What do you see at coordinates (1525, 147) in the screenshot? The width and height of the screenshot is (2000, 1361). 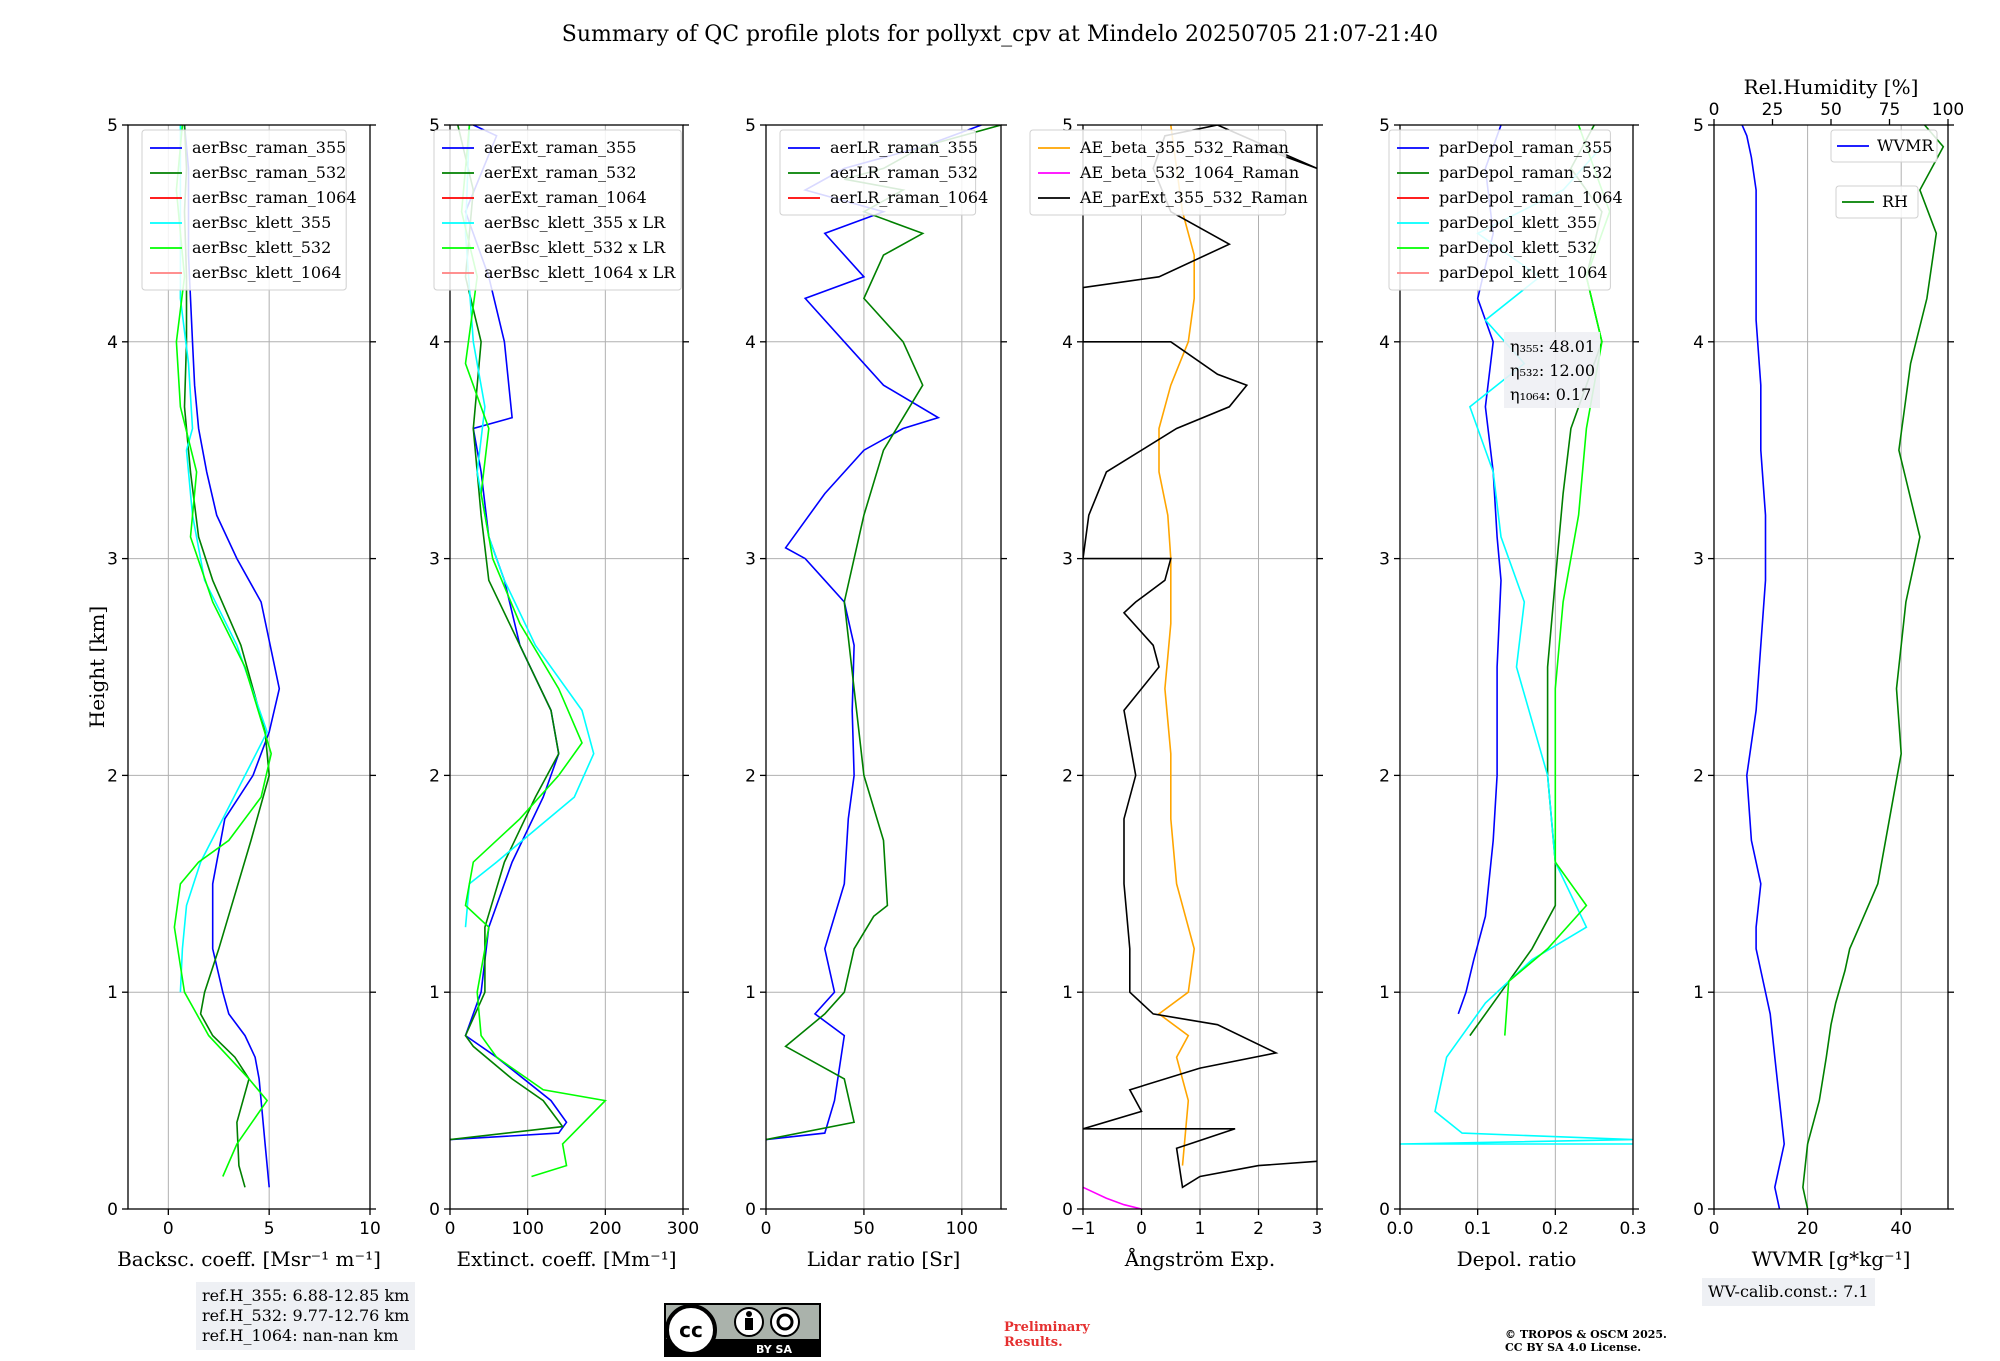 I see `legend-label: parDepol_raman_355` at bounding box center [1525, 147].